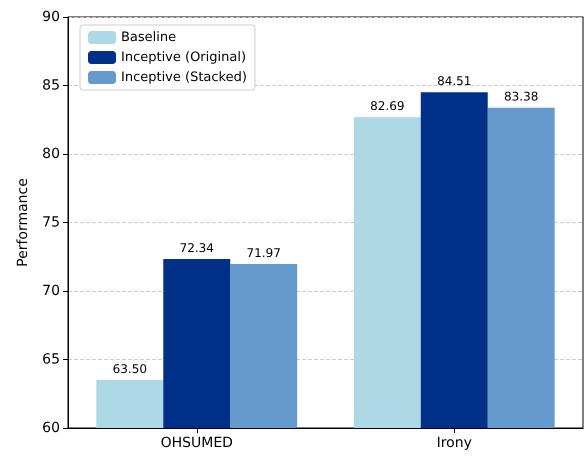 Image resolution: width=585 pixels, height=459 pixels. Describe the element at coordinates (454, 443) in the screenshot. I see `x-tick-label: Irony` at that location.